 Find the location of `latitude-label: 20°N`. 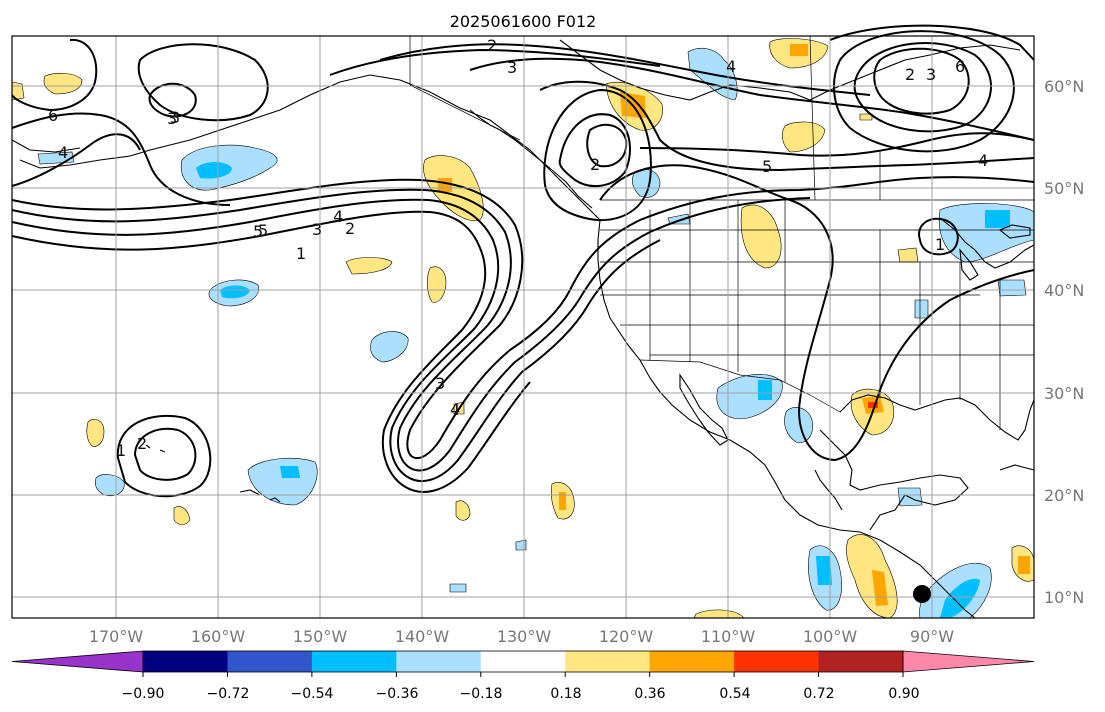

latitude-label: 20°N is located at coordinates (1064, 495).